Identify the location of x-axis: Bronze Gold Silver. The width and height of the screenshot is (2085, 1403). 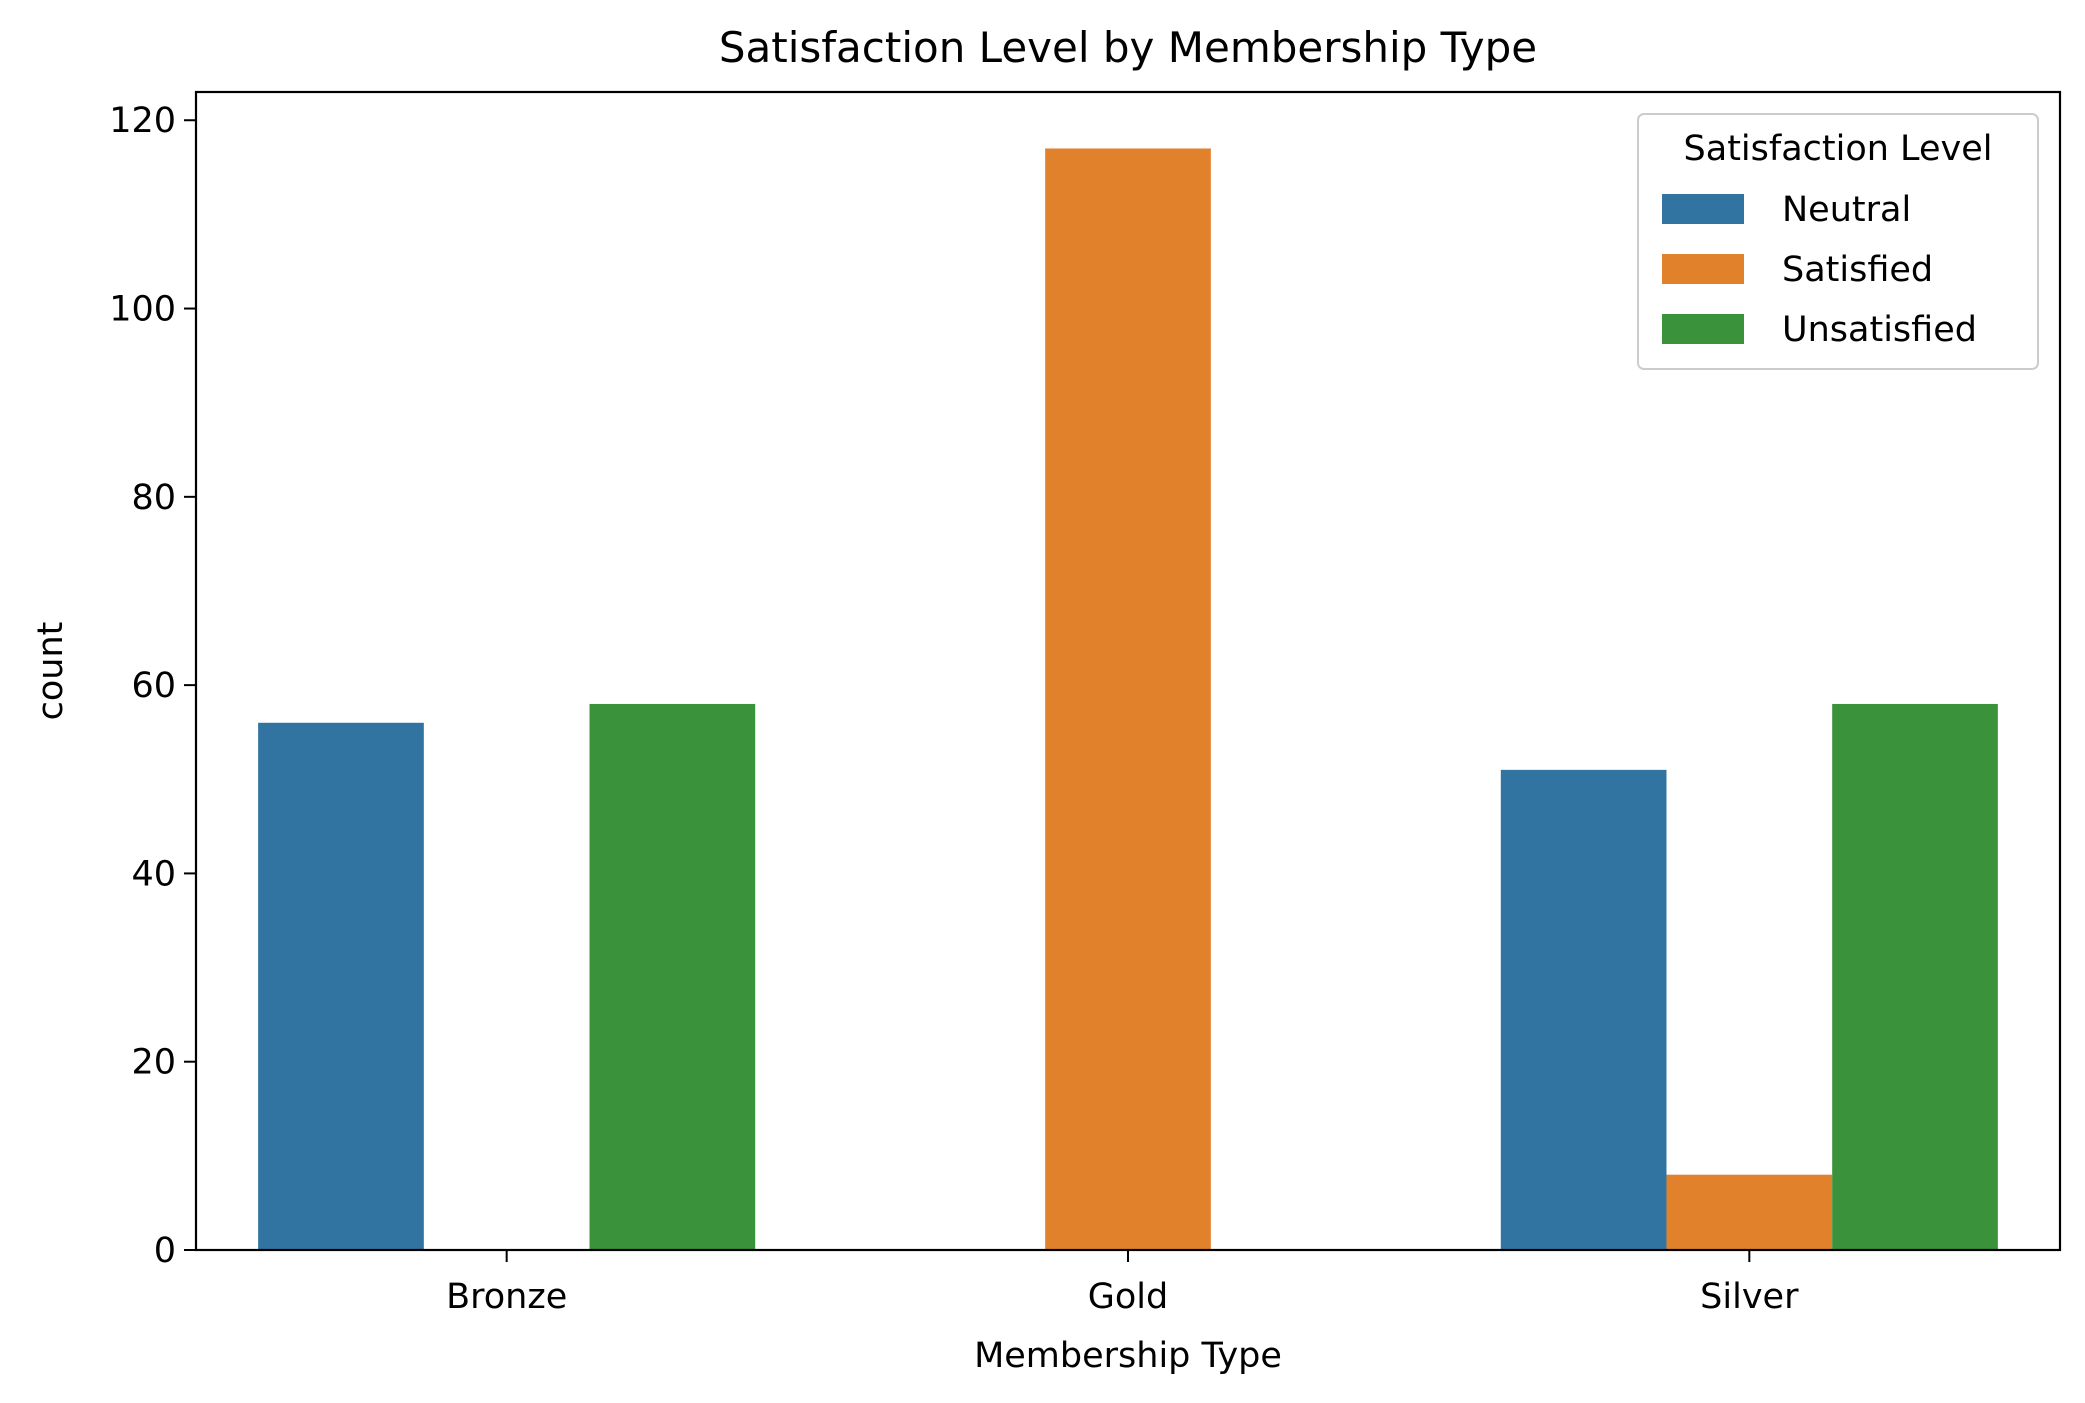
(1122, 1283).